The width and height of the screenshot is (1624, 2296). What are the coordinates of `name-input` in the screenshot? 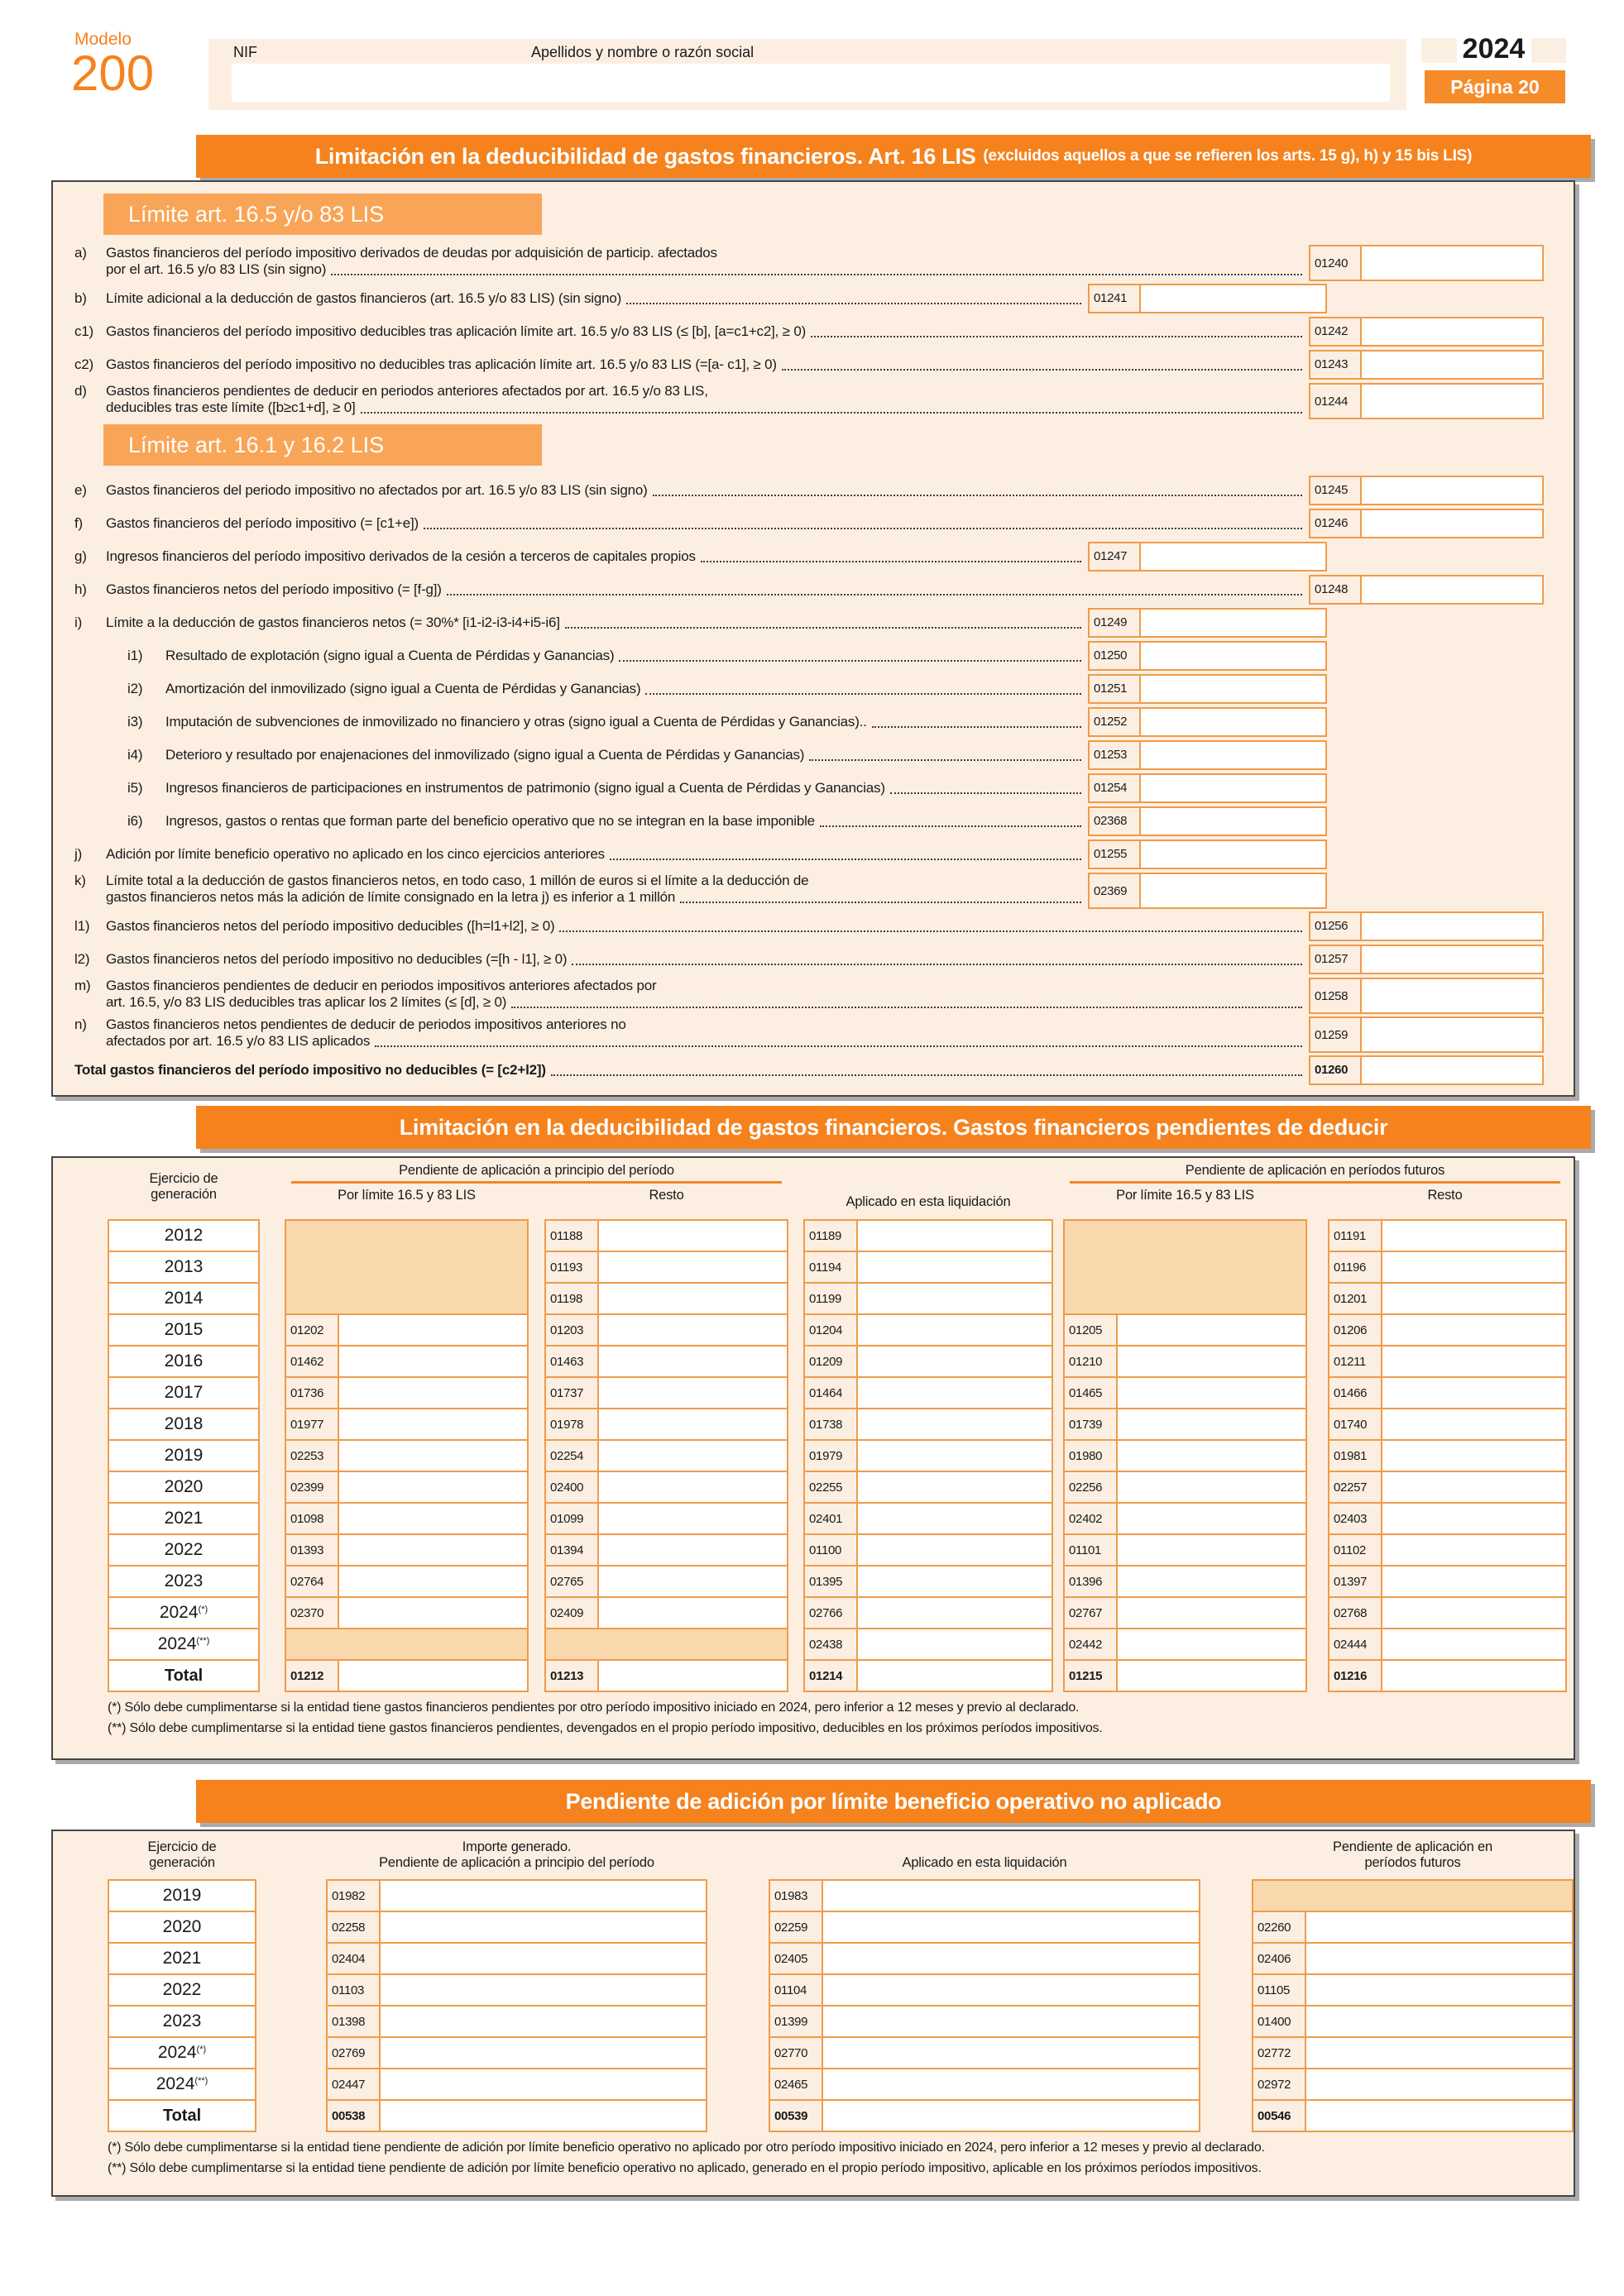 It's located at (960, 83).